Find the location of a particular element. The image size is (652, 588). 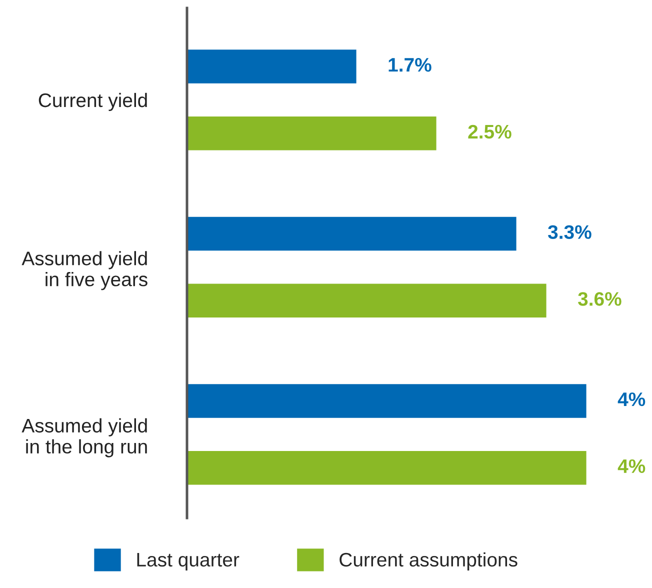

y-tick-label: Assumed yield in five years is located at coordinates (85, 270).